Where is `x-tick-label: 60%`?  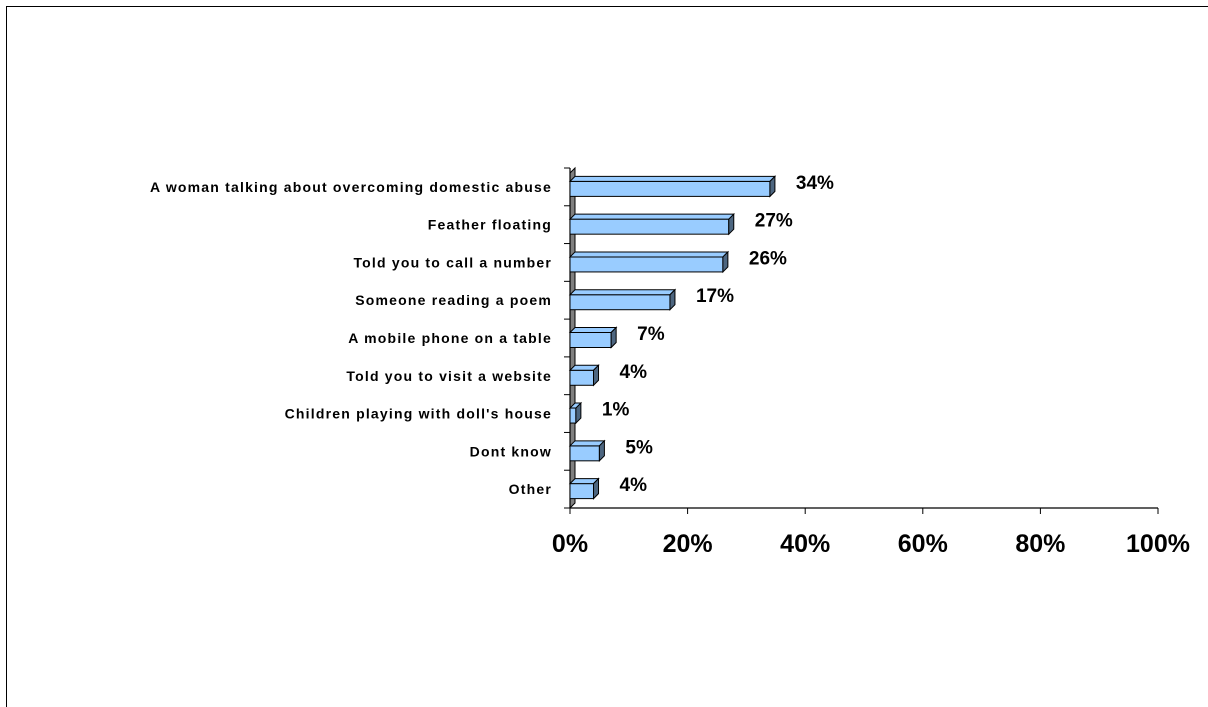 x-tick-label: 60% is located at coordinates (923, 544).